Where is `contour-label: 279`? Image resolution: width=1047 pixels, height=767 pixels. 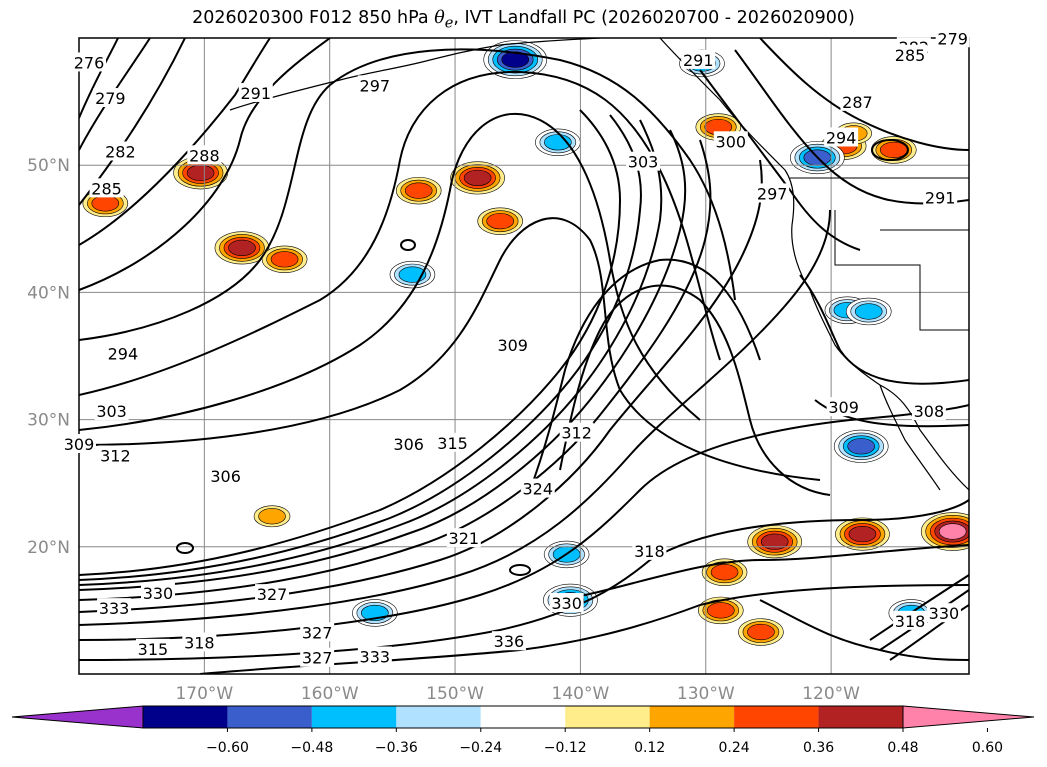 contour-label: 279 is located at coordinates (952, 38).